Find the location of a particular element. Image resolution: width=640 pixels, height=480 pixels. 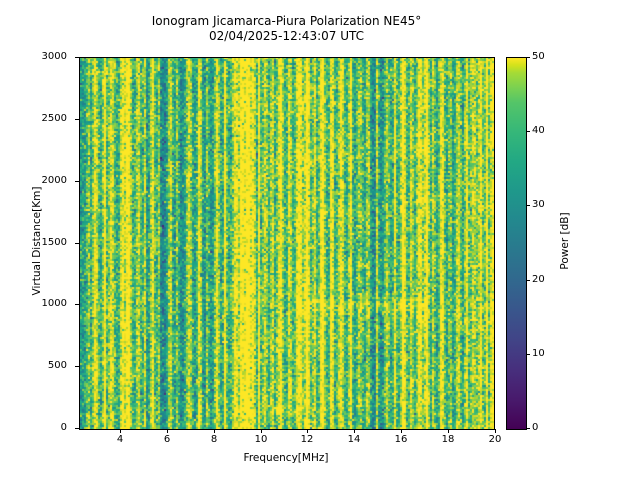

y-tick-label: 500 is located at coordinates (57, 365).